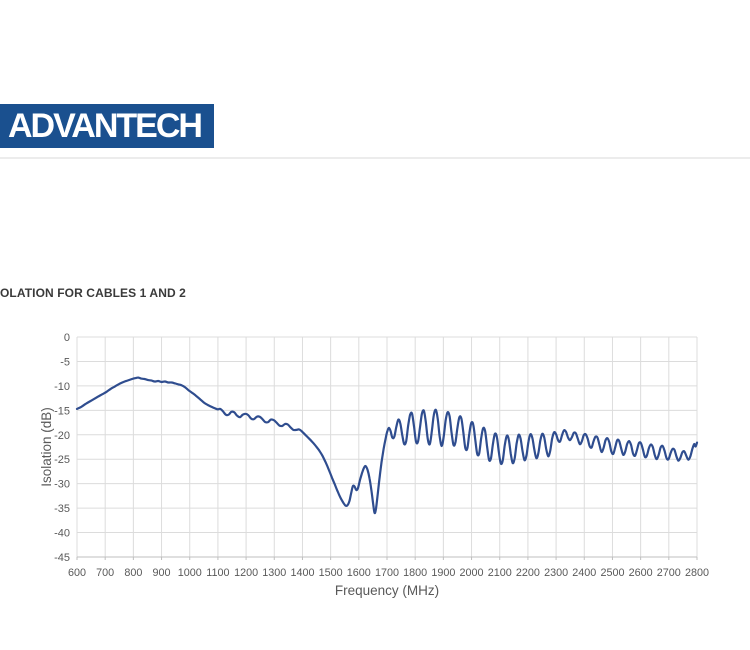 The height and width of the screenshot is (650, 750). I want to click on svg-text: 1200, so click(246, 573).